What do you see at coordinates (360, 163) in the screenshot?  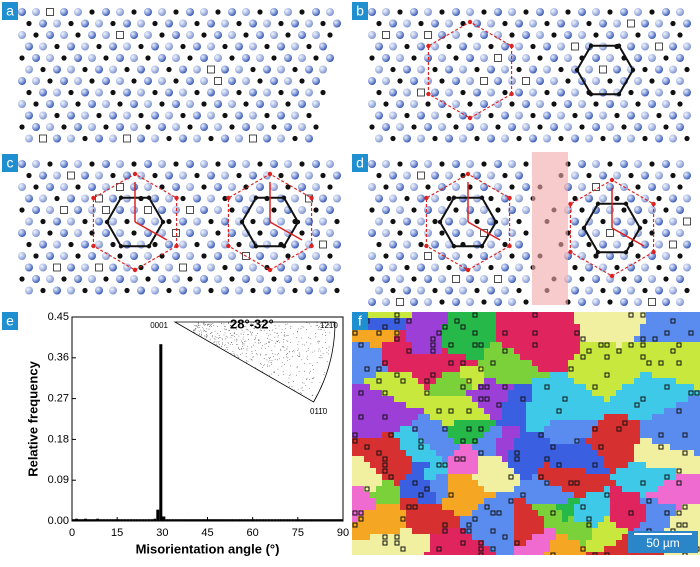 I see `panel-label-box` at bounding box center [360, 163].